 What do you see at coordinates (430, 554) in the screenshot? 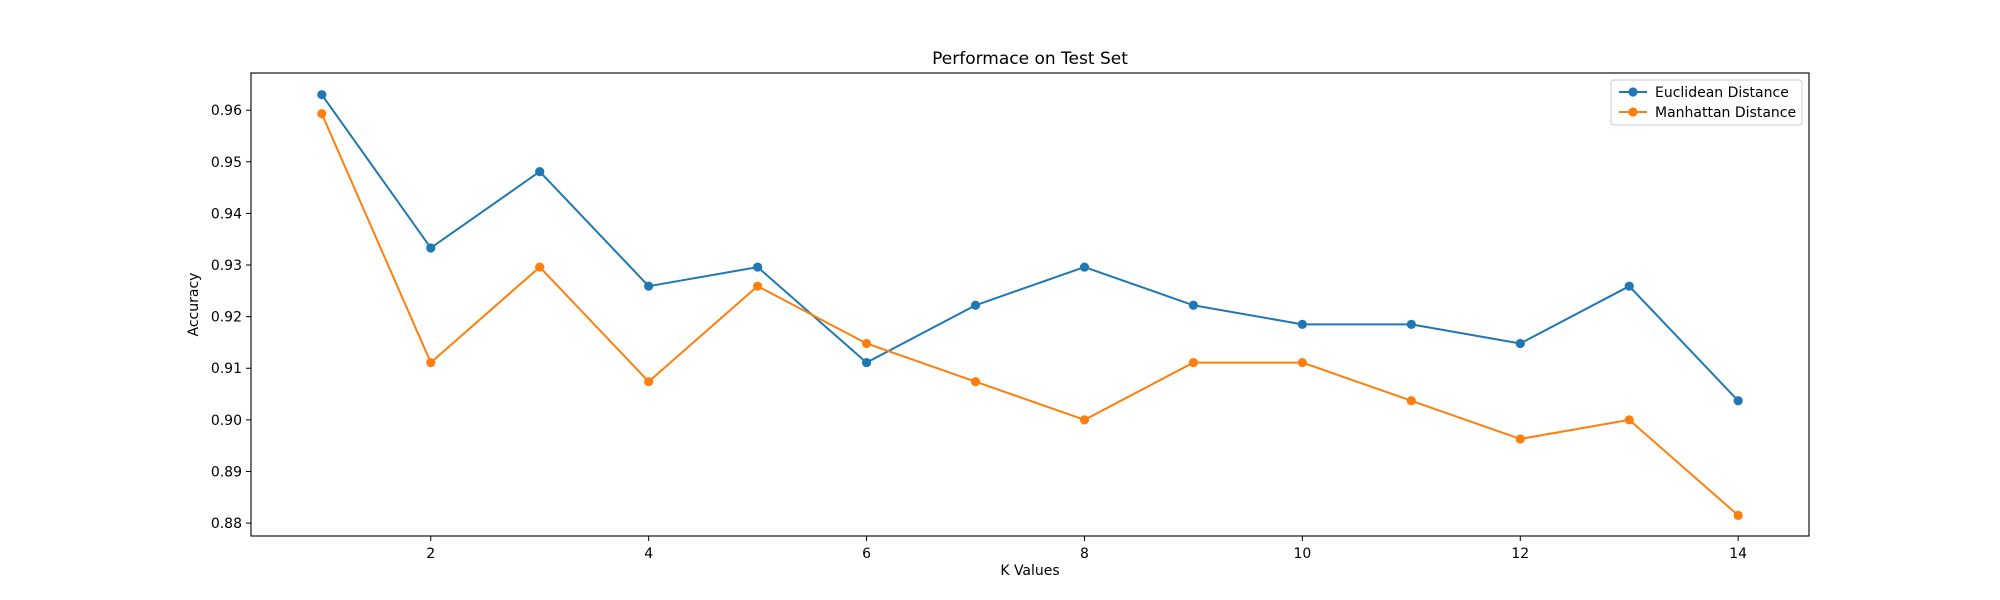
I see `x-tick-label: 2` at bounding box center [430, 554].